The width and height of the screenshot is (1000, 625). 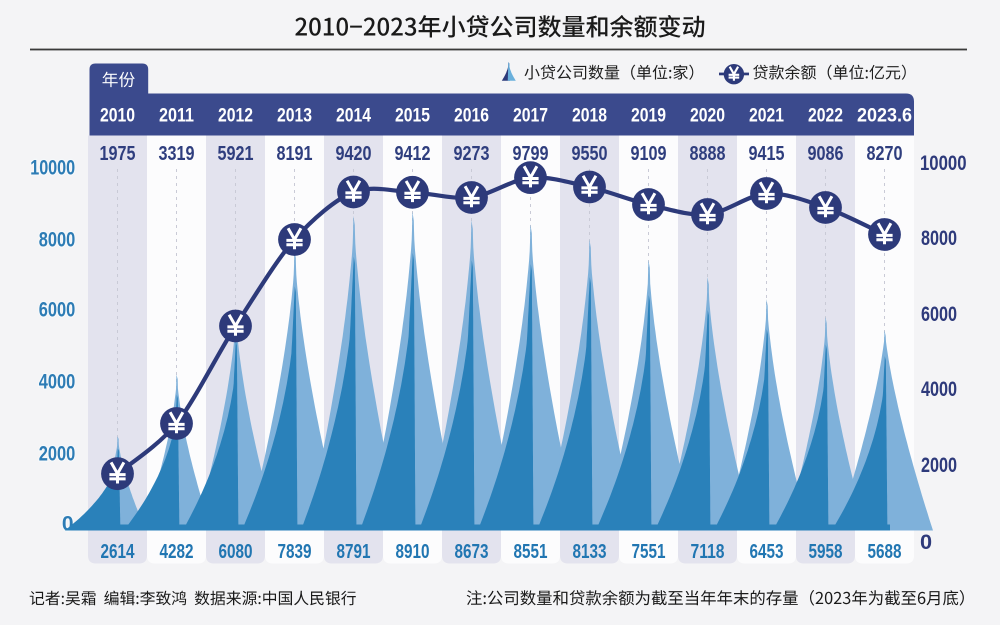 I want to click on svg-text: 7551, so click(x=649, y=552).